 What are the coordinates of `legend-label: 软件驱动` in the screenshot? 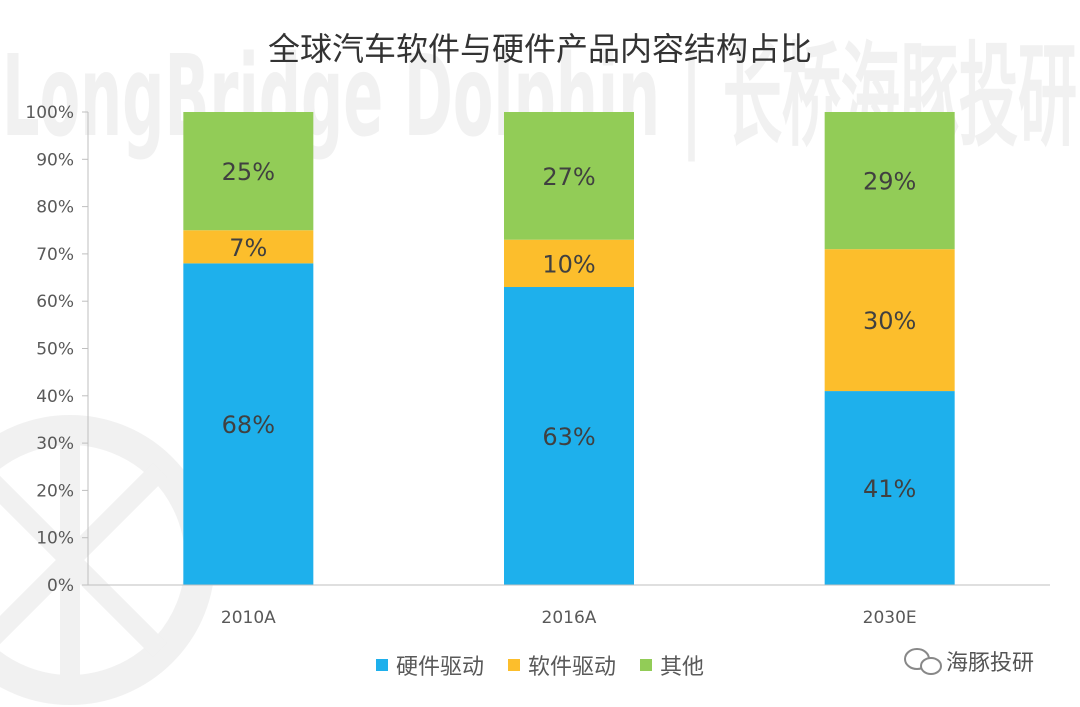 It's located at (572, 667).